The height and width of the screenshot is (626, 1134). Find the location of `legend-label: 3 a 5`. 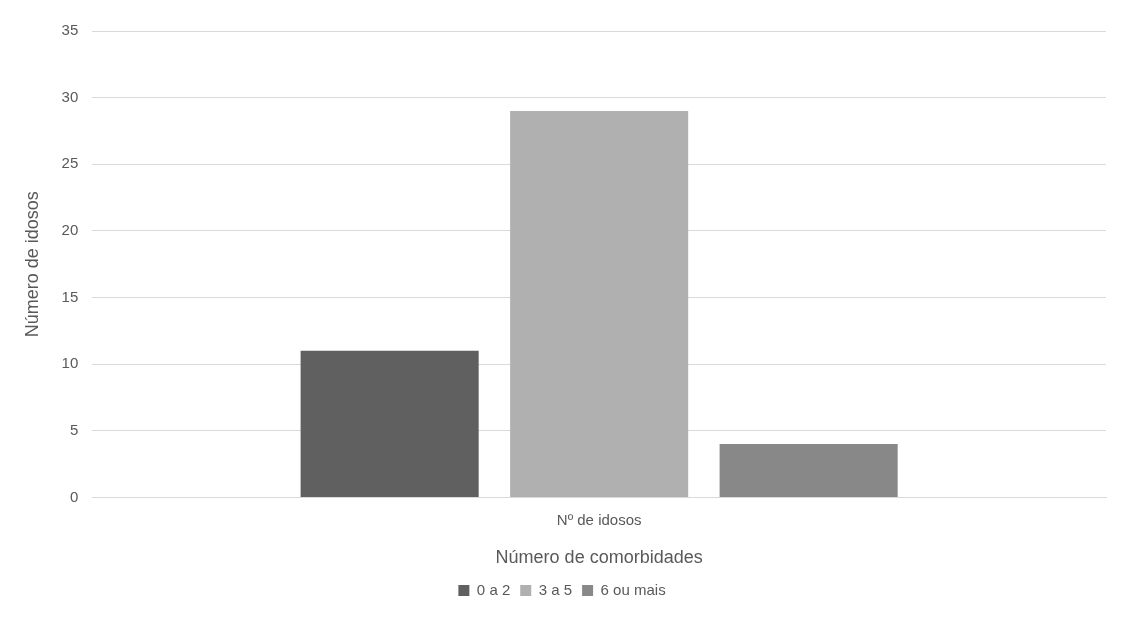

legend-label: 3 a 5 is located at coordinates (555, 589).